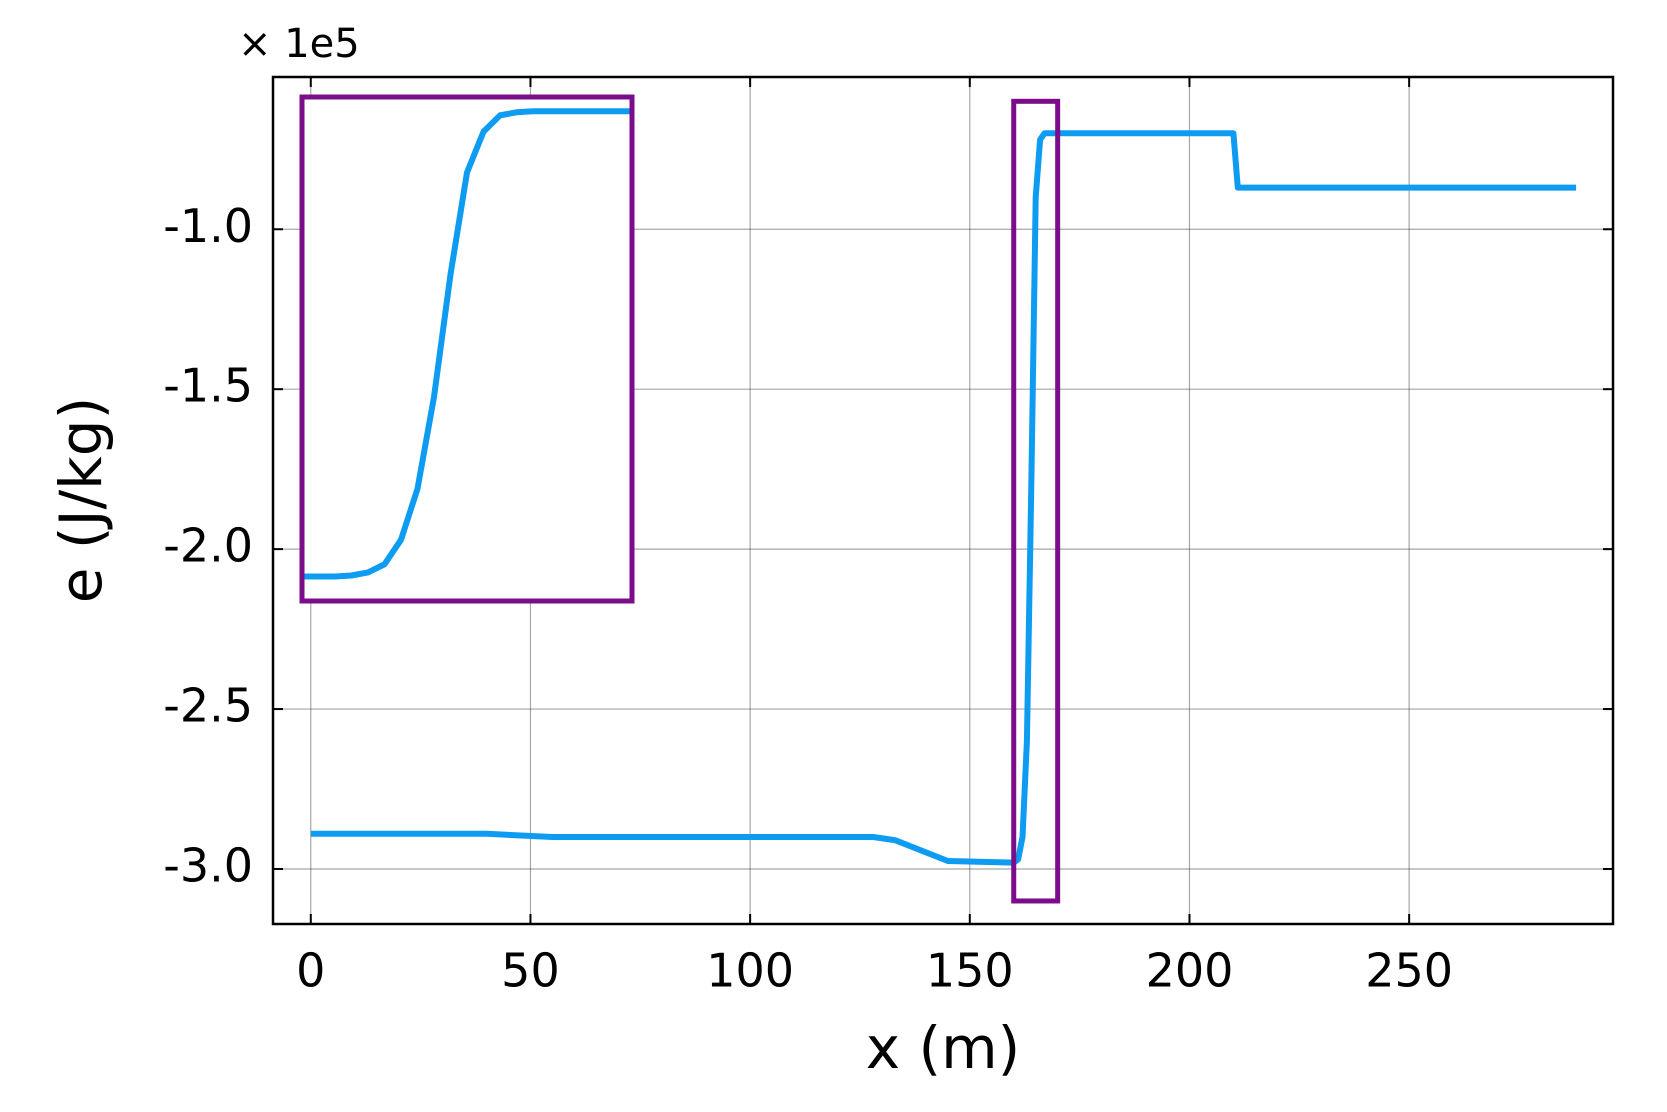 This screenshot has height=1112, width=1667. I want to click on y-tick-label: -2.0, so click(208, 546).